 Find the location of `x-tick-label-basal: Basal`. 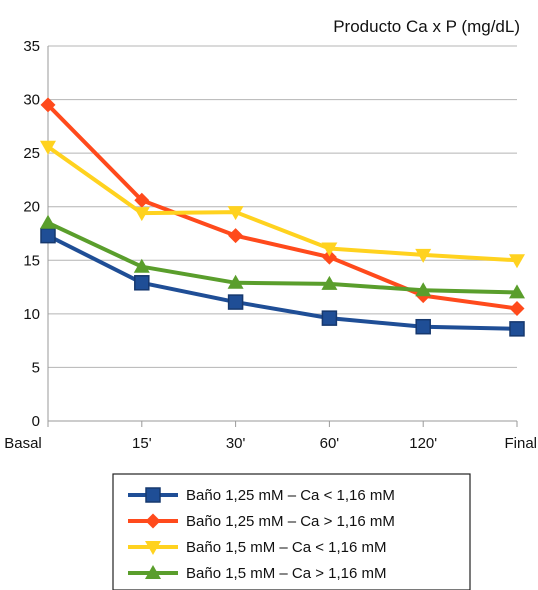

x-tick-label-basal: Basal is located at coordinates (23, 443).